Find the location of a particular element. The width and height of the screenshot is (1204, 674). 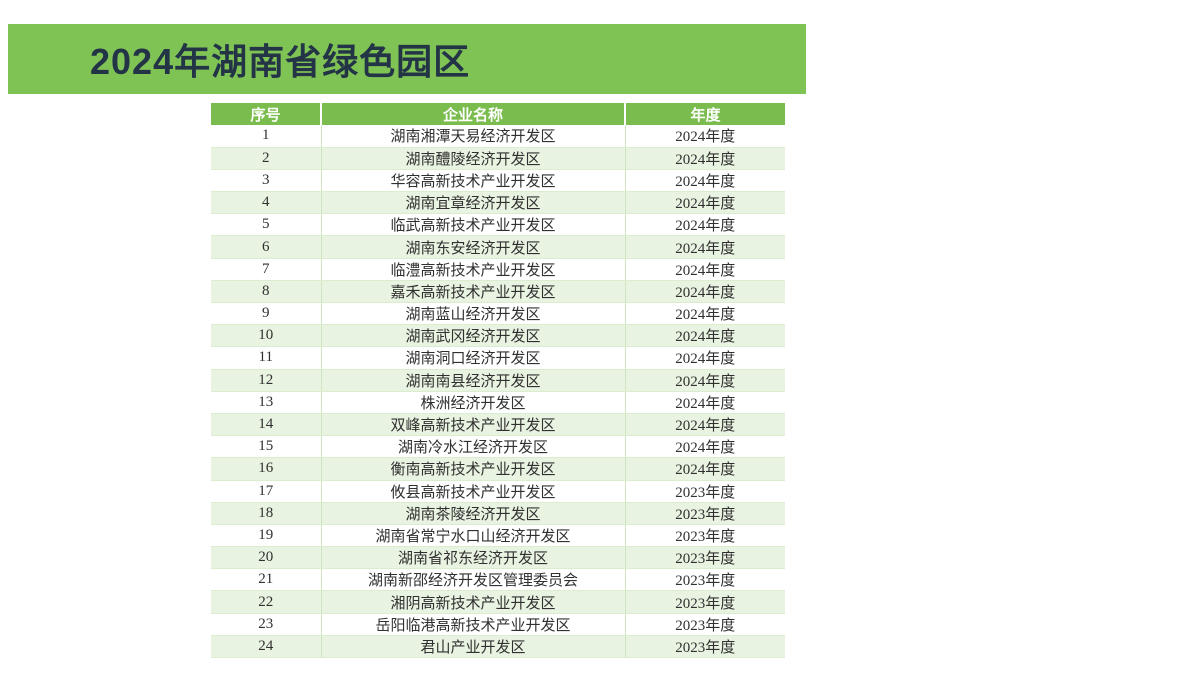

table-header-row: 序号 企业名称 年度 is located at coordinates (498, 114).